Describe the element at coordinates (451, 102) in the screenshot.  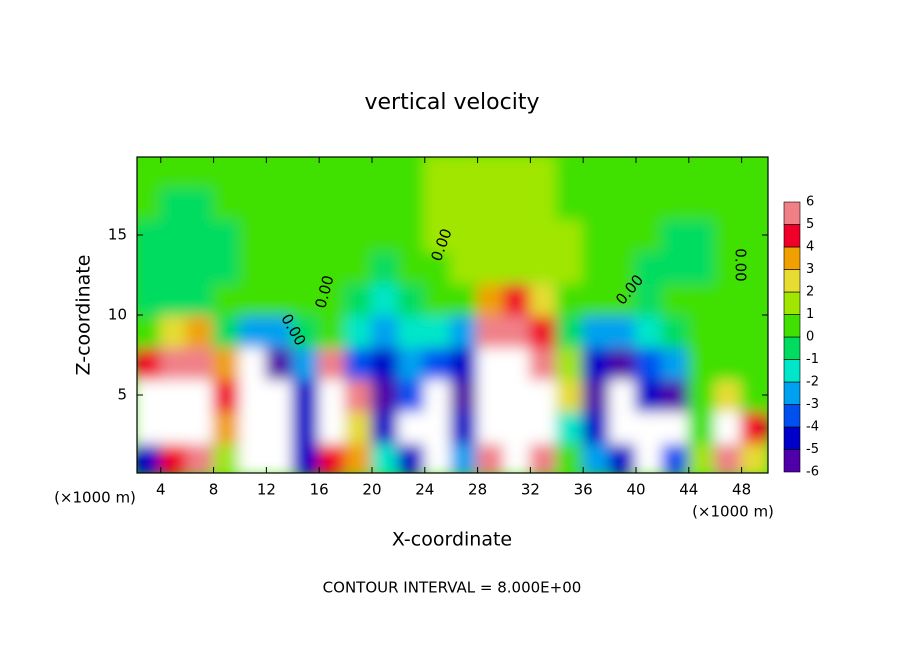
I see `chart-title: vertical velocity` at that location.